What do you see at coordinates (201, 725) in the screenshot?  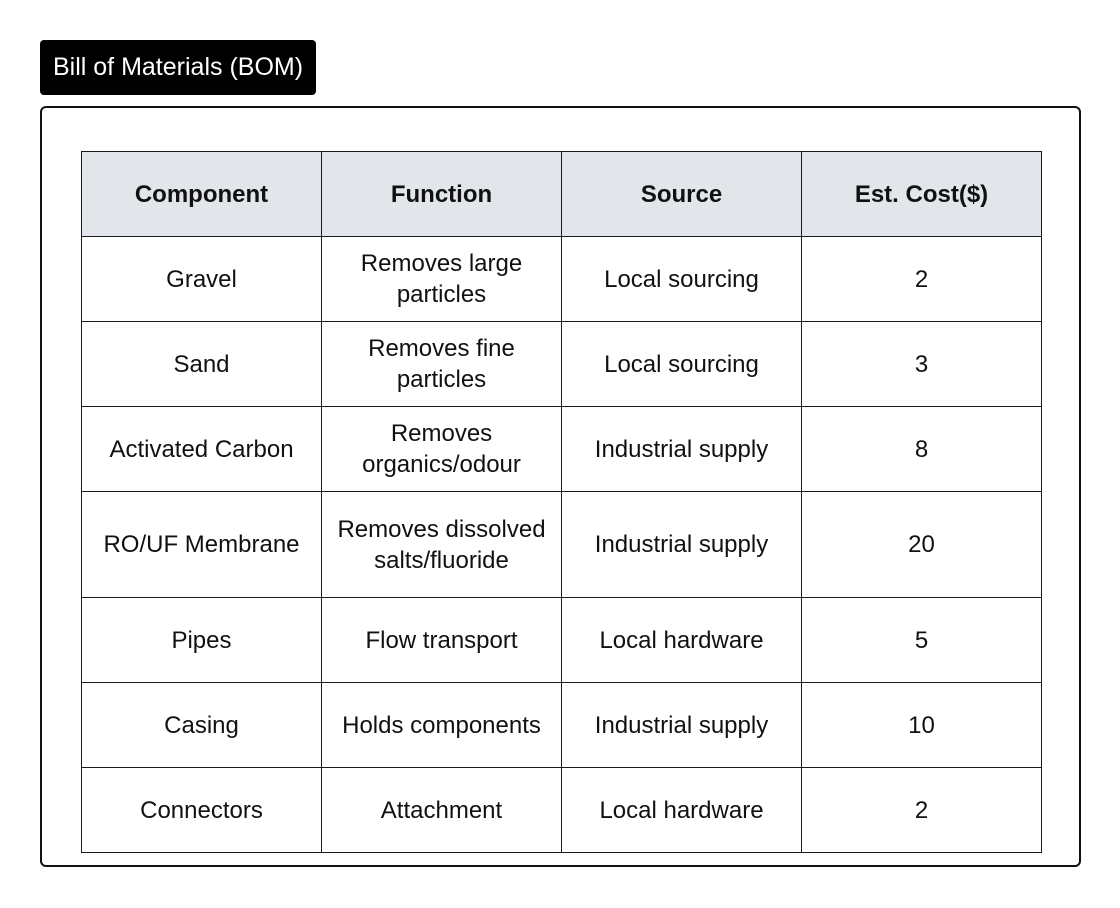 I see `cell-component: Casing` at bounding box center [201, 725].